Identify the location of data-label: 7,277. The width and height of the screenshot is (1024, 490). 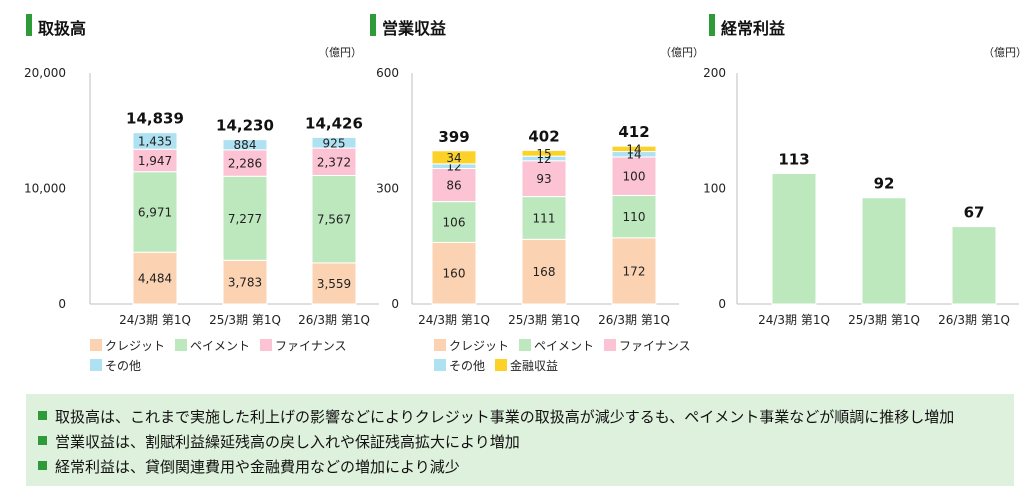
(245, 219).